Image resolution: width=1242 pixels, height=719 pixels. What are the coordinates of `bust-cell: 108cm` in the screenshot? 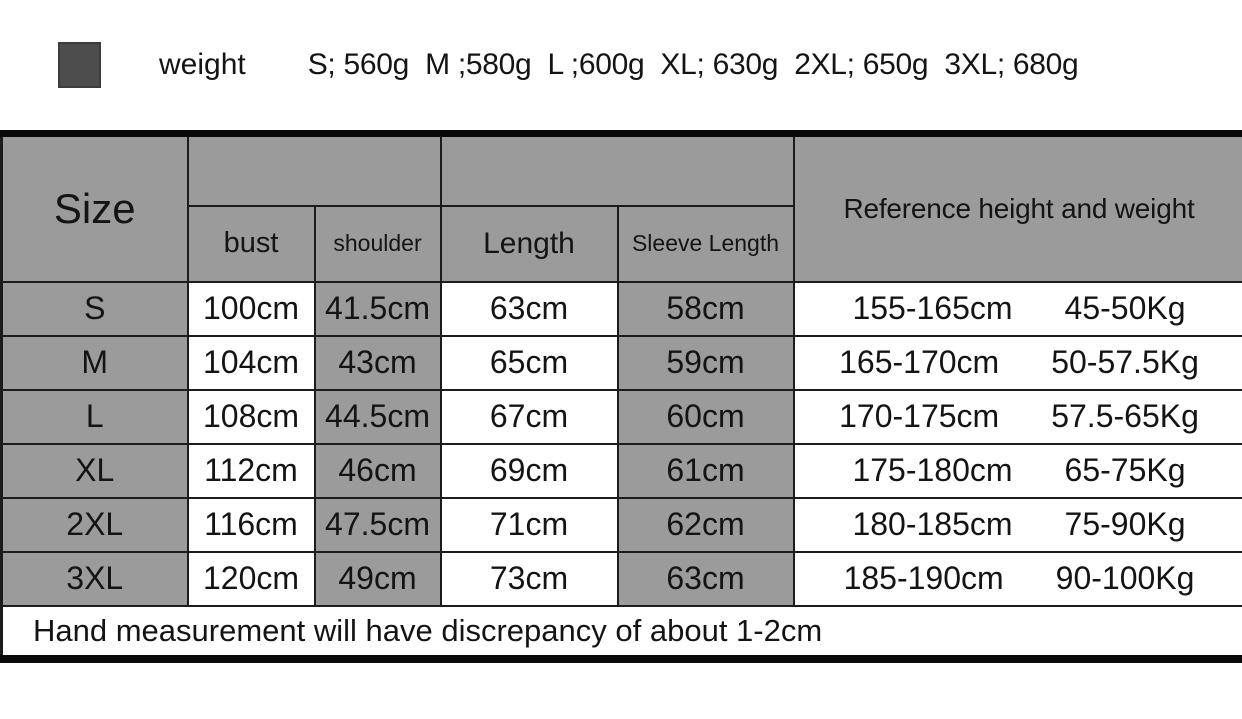 It's located at (251, 416).